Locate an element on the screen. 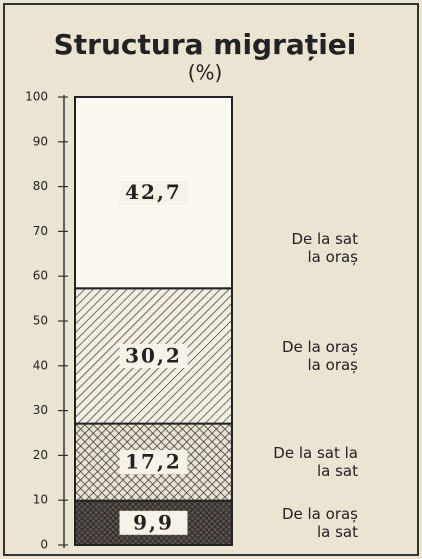 The image size is (422, 559). y-tick-label: 40 is located at coordinates (40, 365).